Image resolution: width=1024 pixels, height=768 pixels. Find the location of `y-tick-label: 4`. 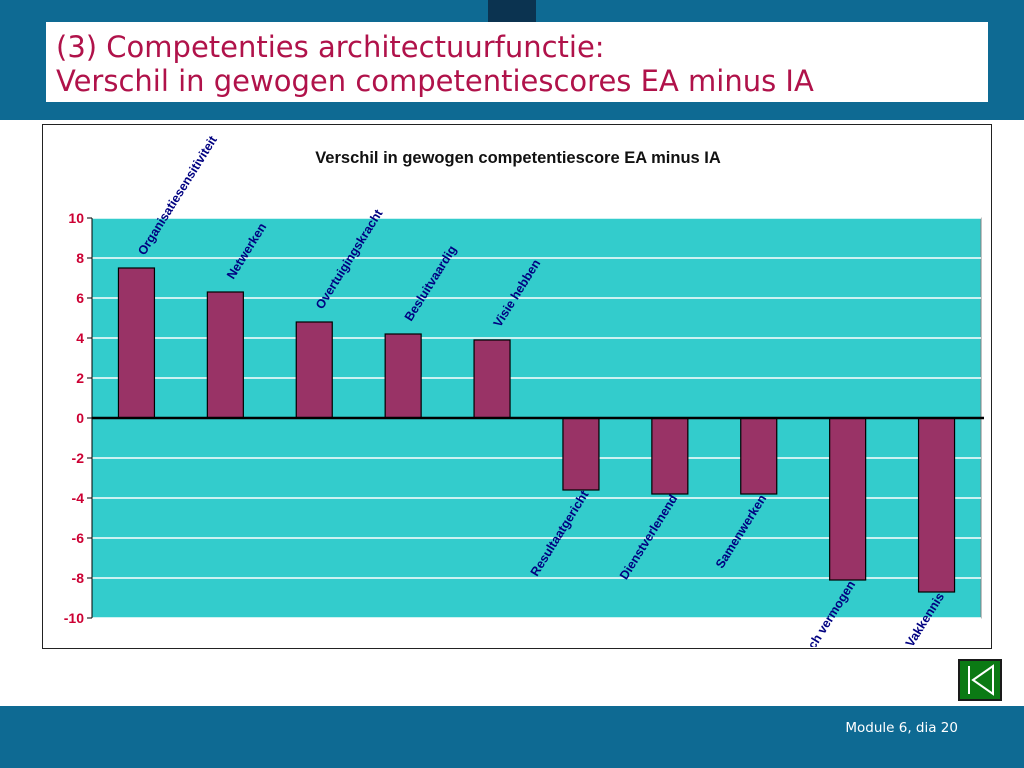

y-tick-label: 4 is located at coordinates (80, 338).